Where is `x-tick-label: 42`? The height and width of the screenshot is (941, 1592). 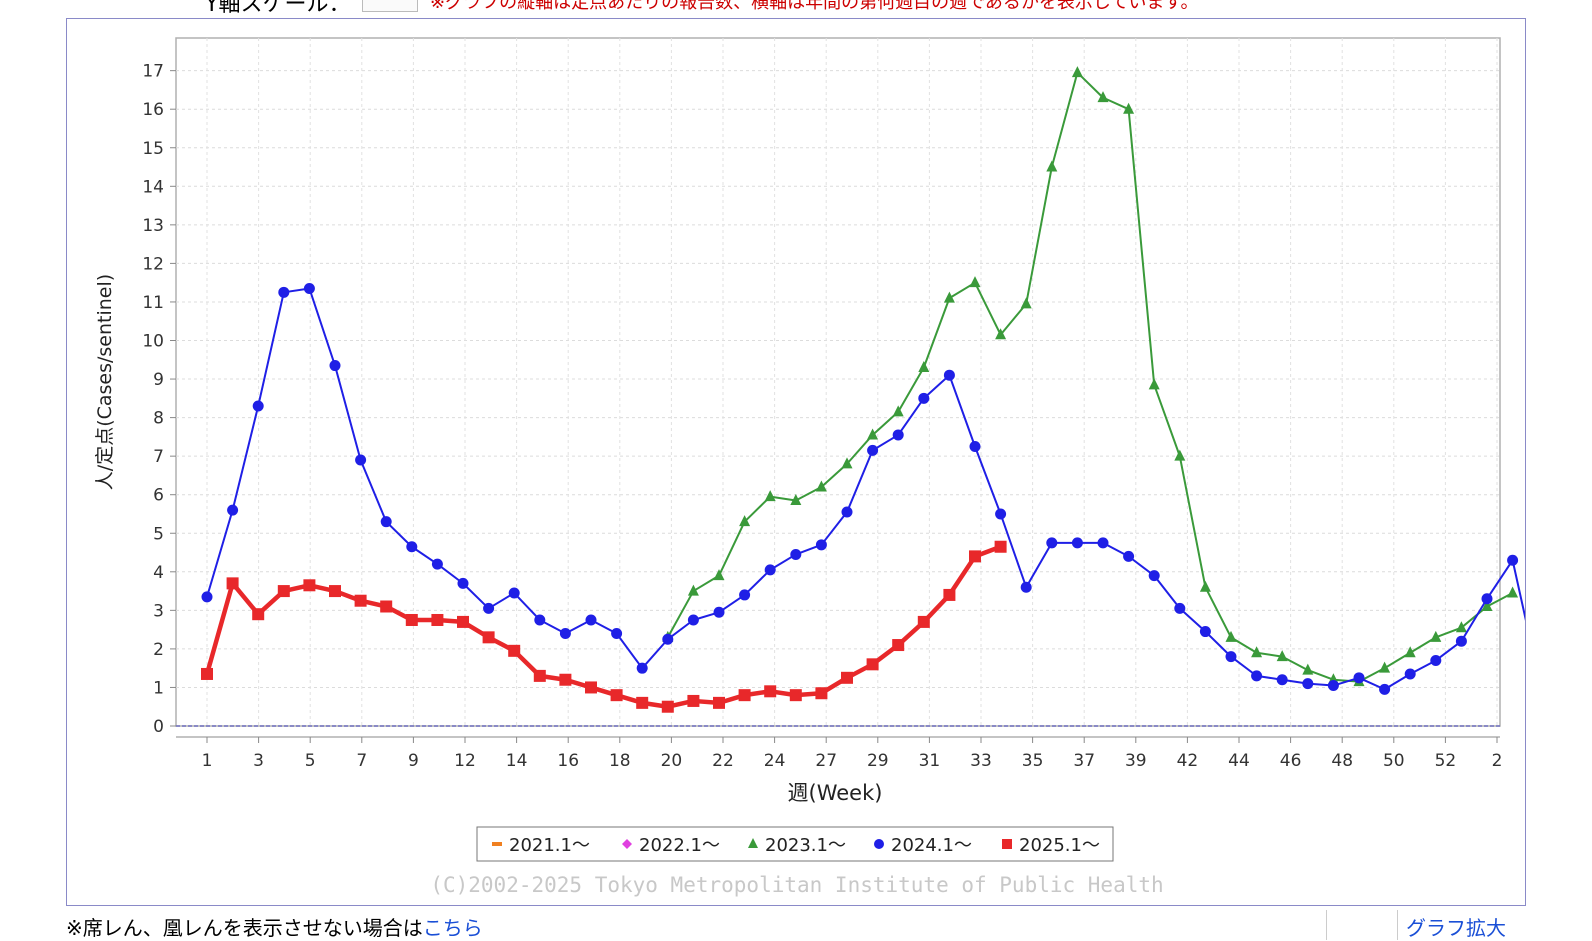
x-tick-label: 42 is located at coordinates (1188, 761).